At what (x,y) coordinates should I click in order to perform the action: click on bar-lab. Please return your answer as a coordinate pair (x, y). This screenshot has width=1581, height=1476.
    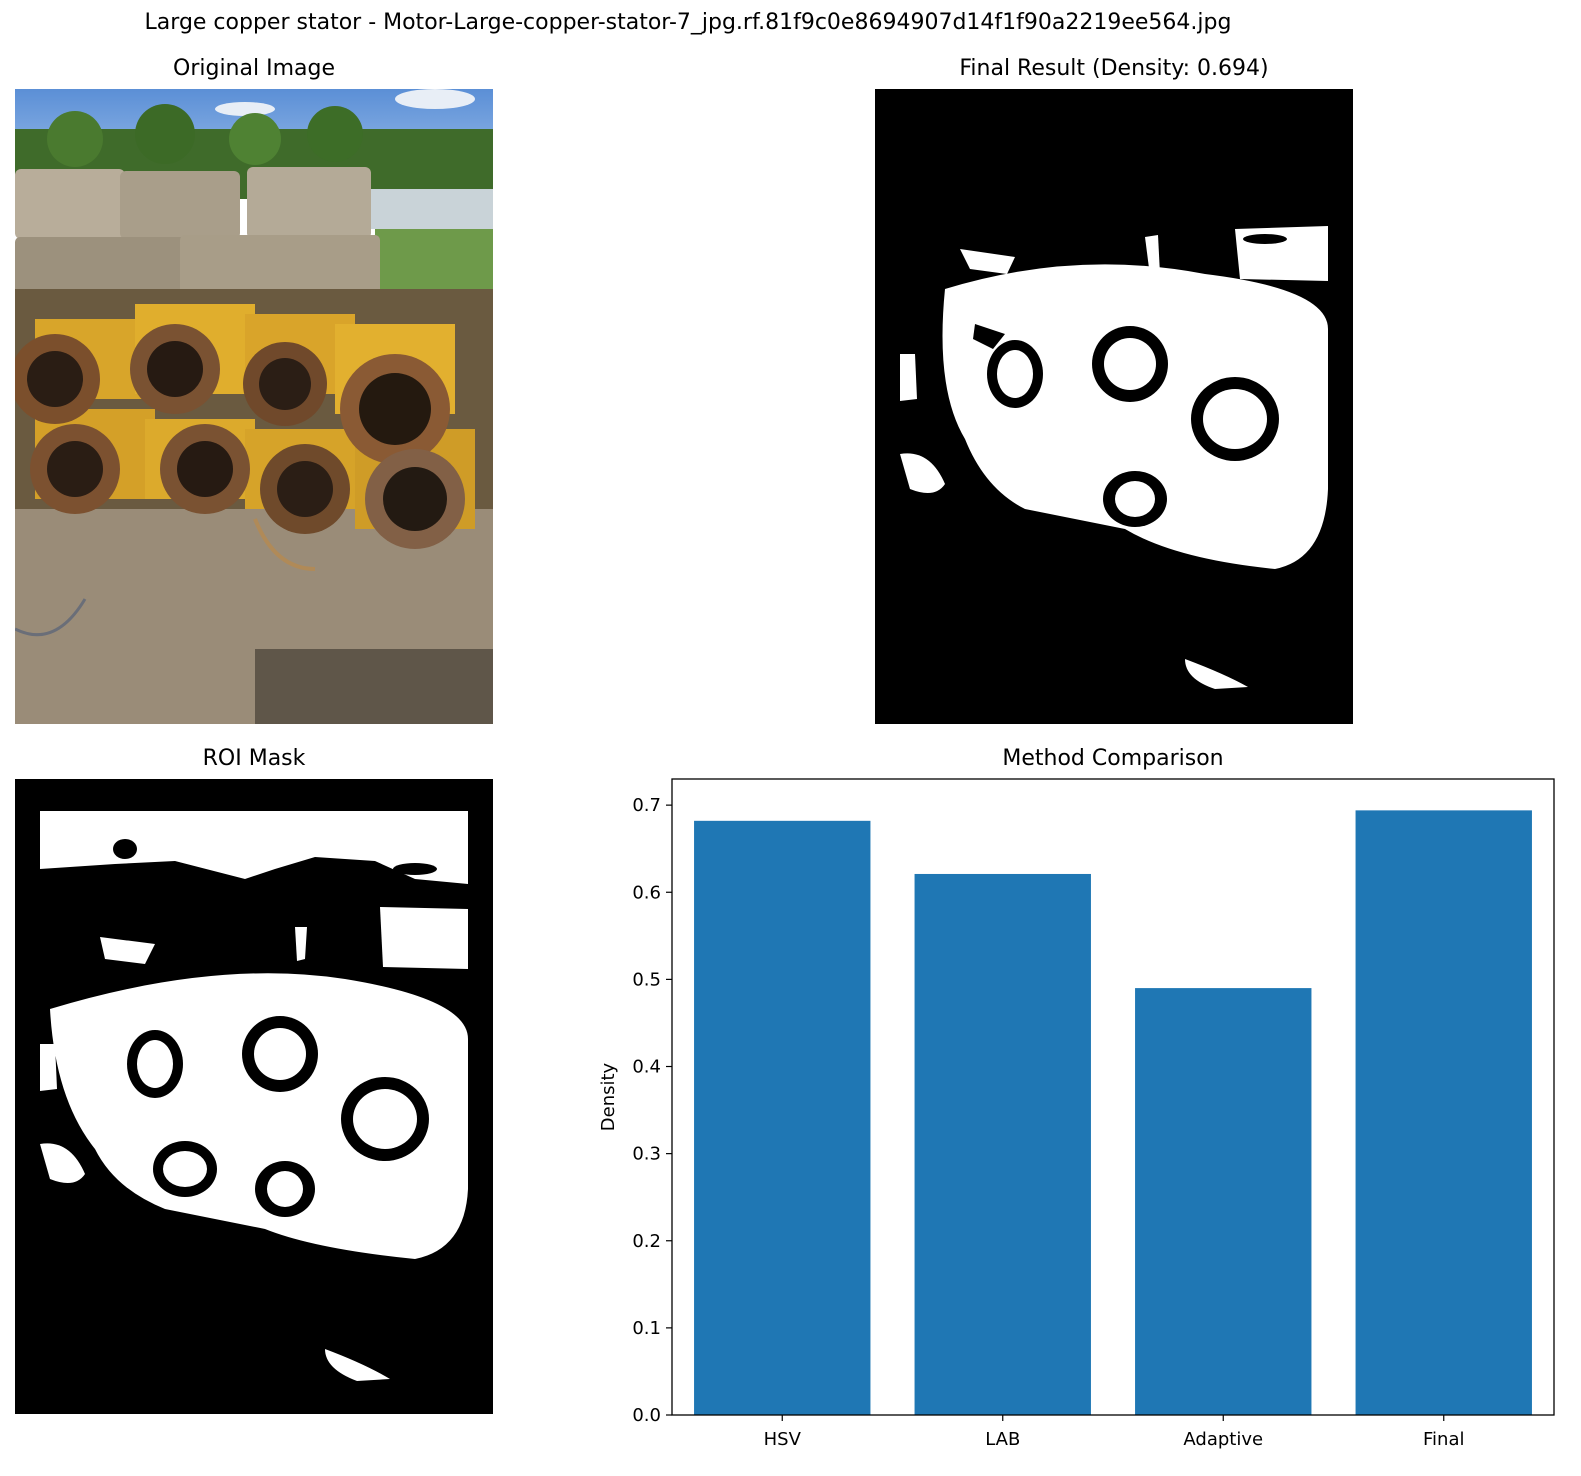
    Looking at the image, I should click on (1002, 1144).